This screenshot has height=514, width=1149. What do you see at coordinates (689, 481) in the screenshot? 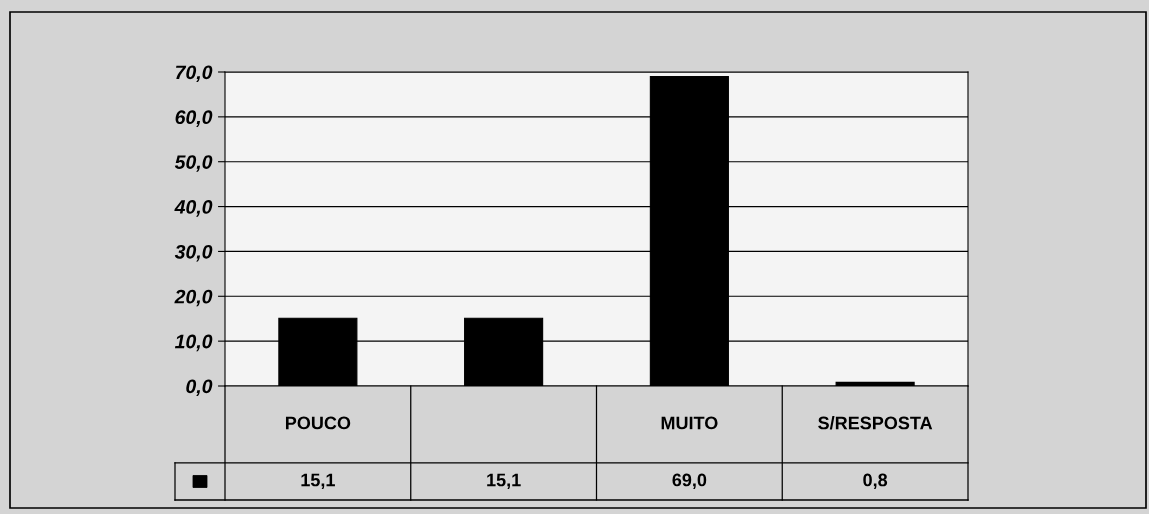
I see `data-label: 69,0` at bounding box center [689, 481].